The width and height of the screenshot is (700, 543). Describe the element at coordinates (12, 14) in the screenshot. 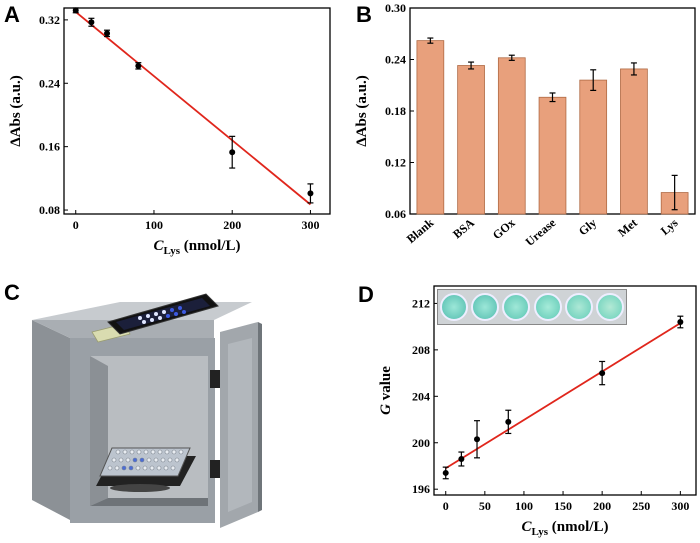

I see `panel-label-a: A` at that location.